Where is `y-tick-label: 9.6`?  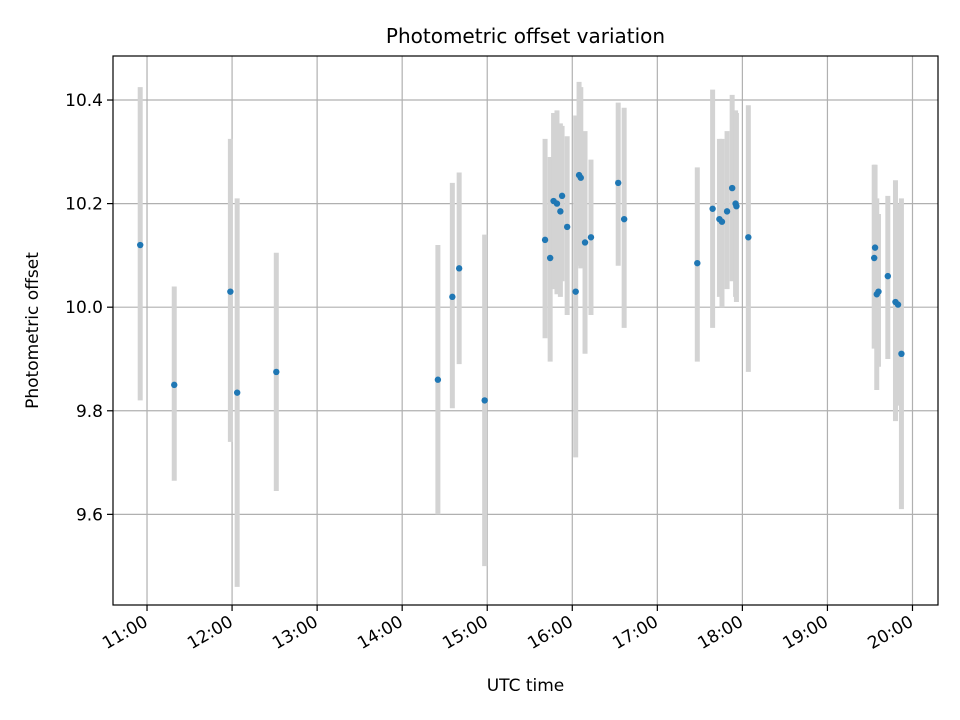
y-tick-label: 9.6 is located at coordinates (89, 515).